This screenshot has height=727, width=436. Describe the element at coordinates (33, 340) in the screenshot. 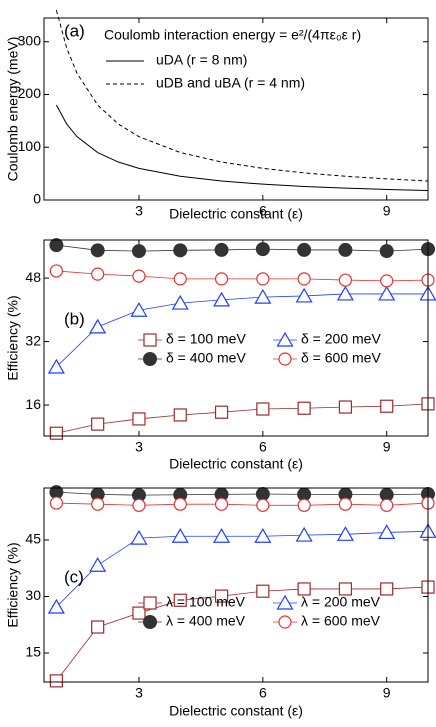

I see `y-tick-label: 32` at that location.